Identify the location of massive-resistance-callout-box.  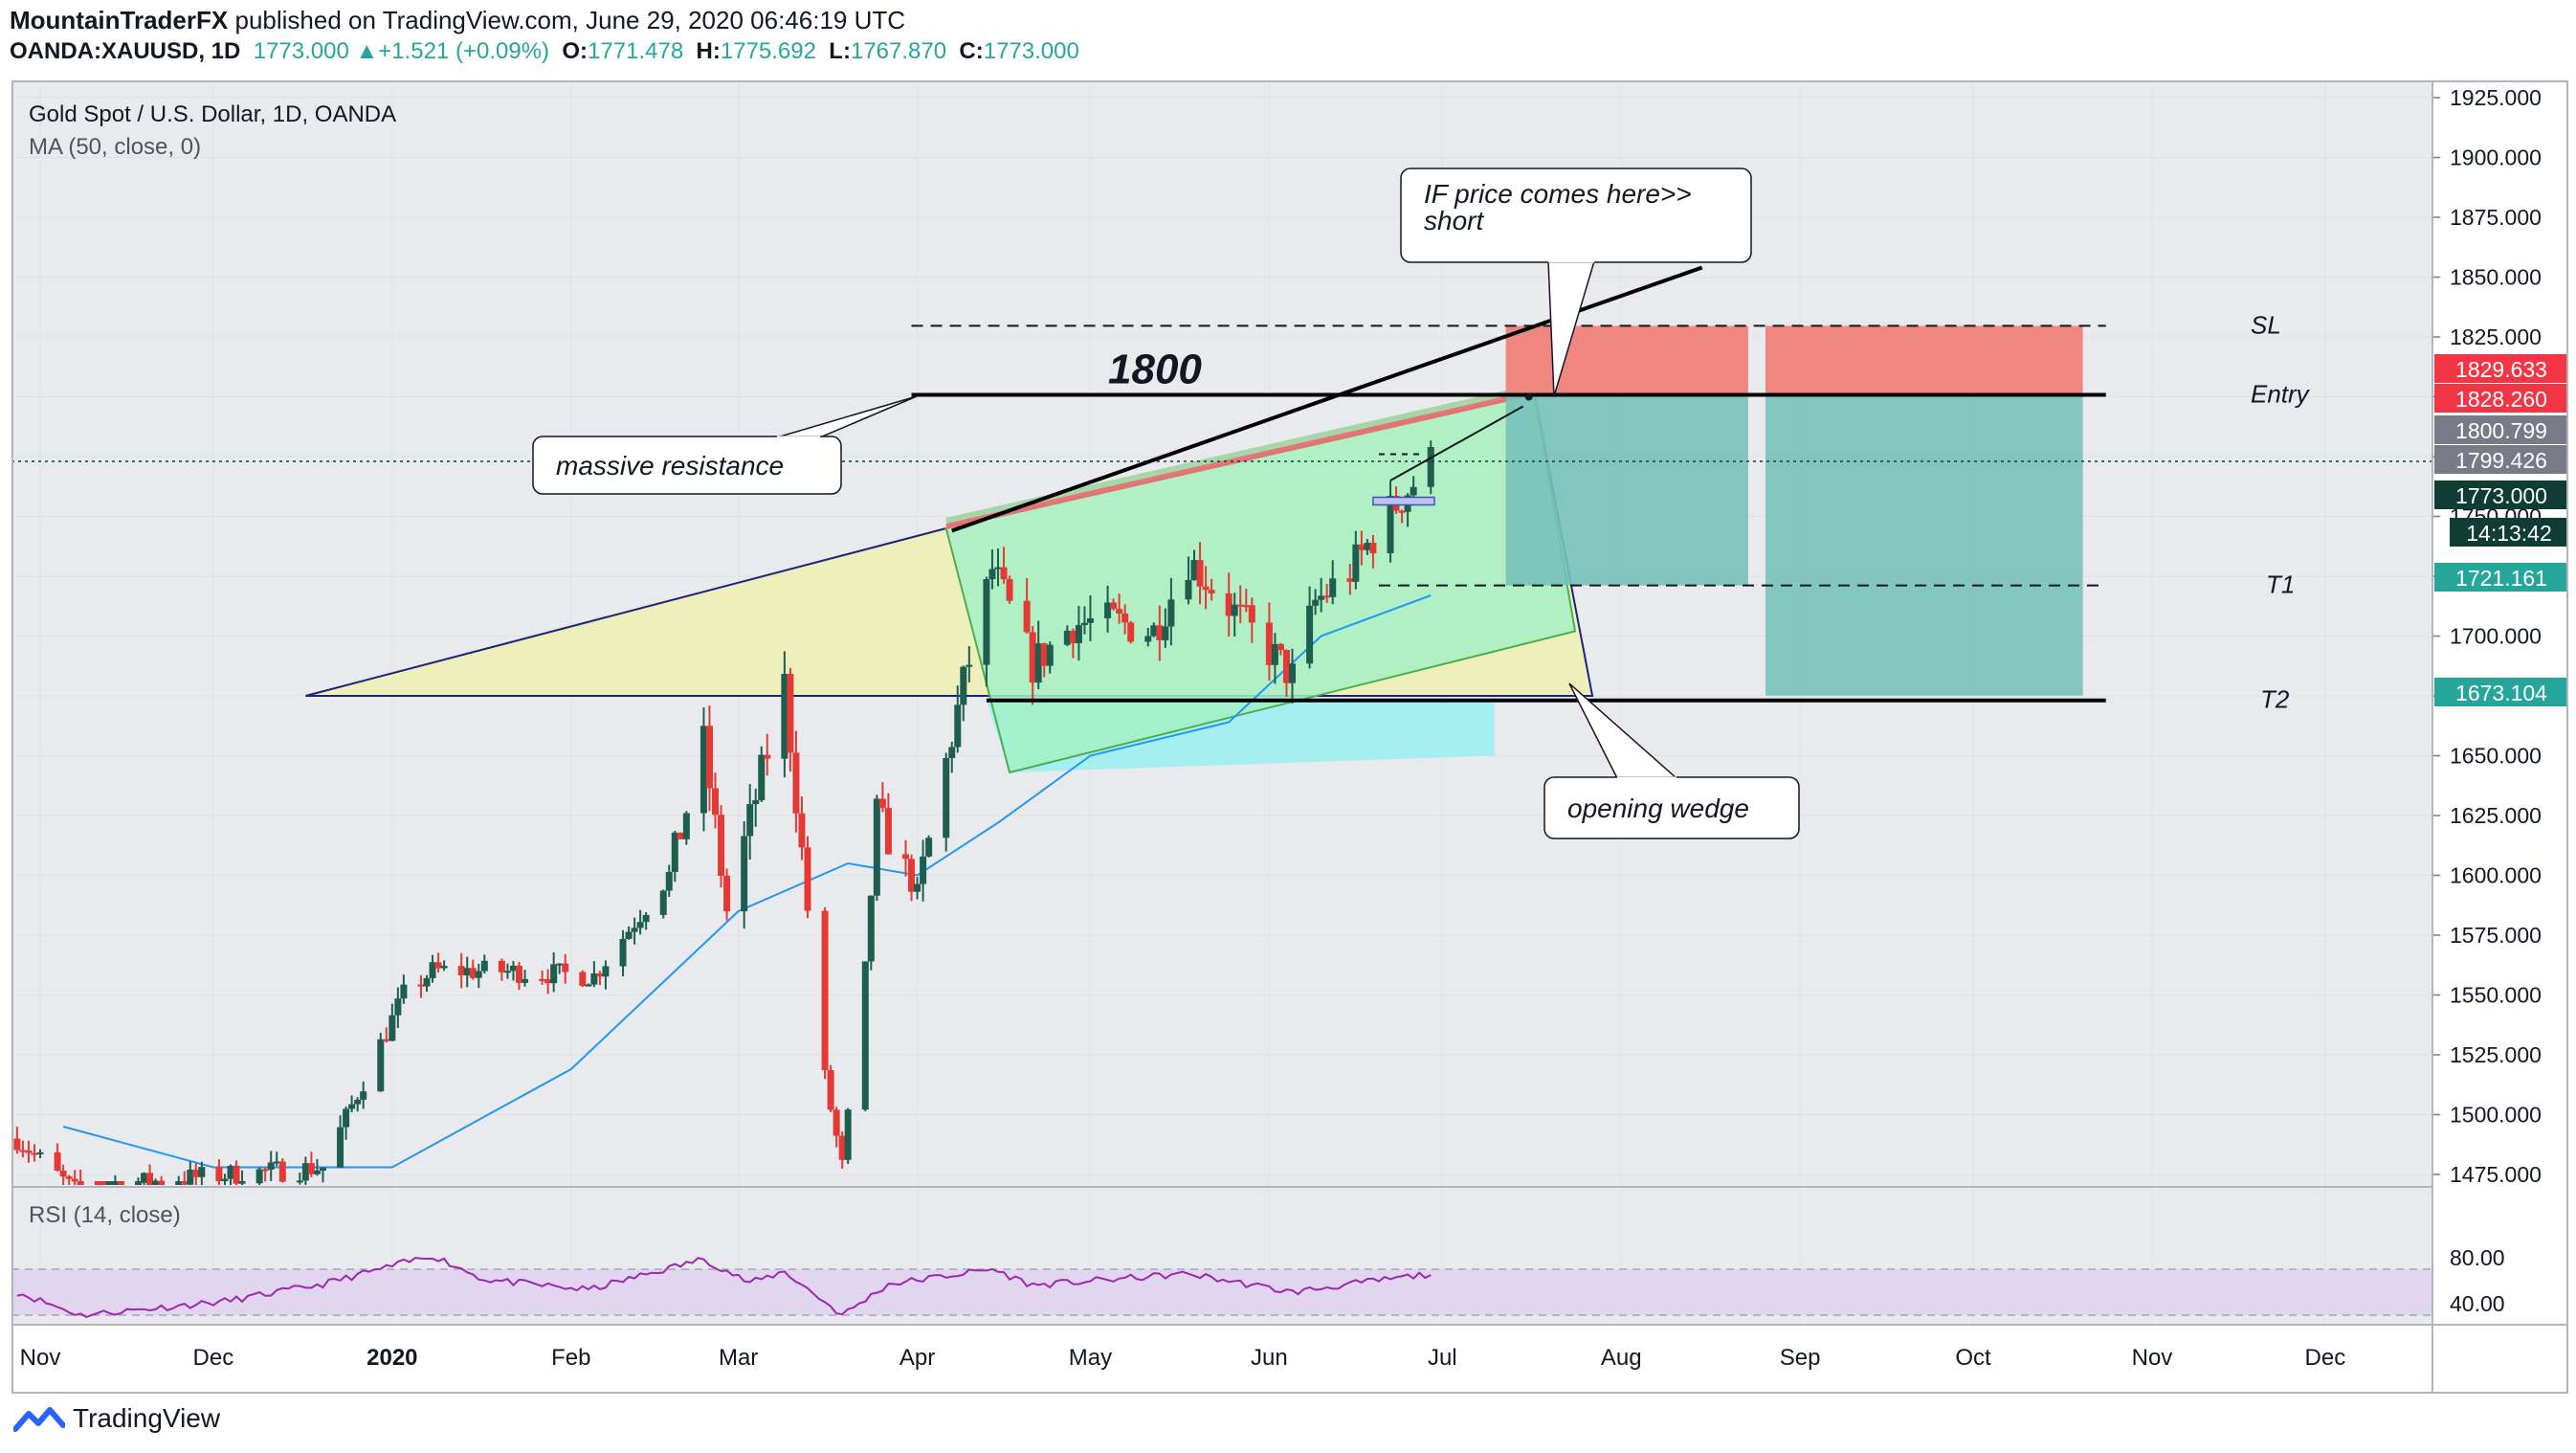
(687, 465).